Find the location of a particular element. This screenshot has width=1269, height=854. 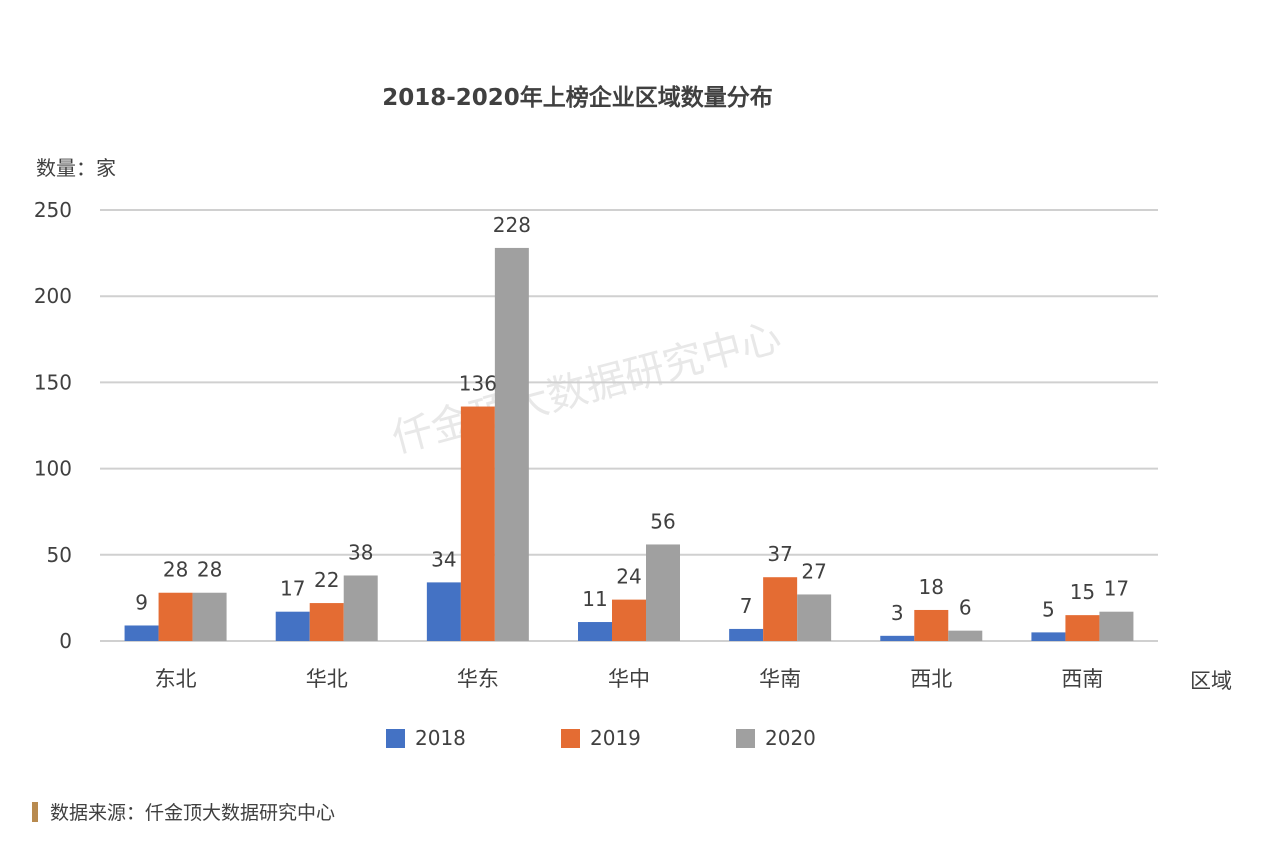

bar-2020-西南 is located at coordinates (1116, 626).